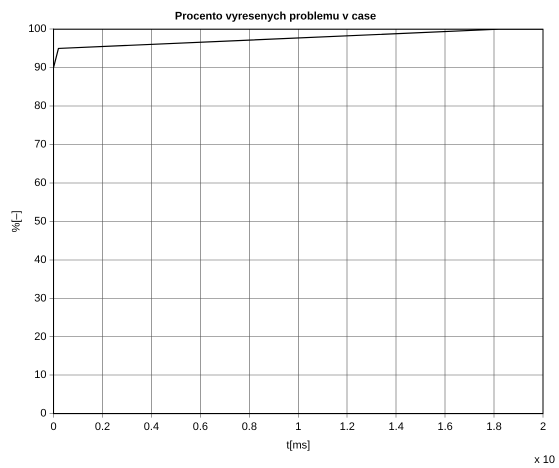 The height and width of the screenshot is (468, 559). What do you see at coordinates (275, 16) in the screenshot?
I see `chart-title: Procento vyresenych problemu v case` at bounding box center [275, 16].